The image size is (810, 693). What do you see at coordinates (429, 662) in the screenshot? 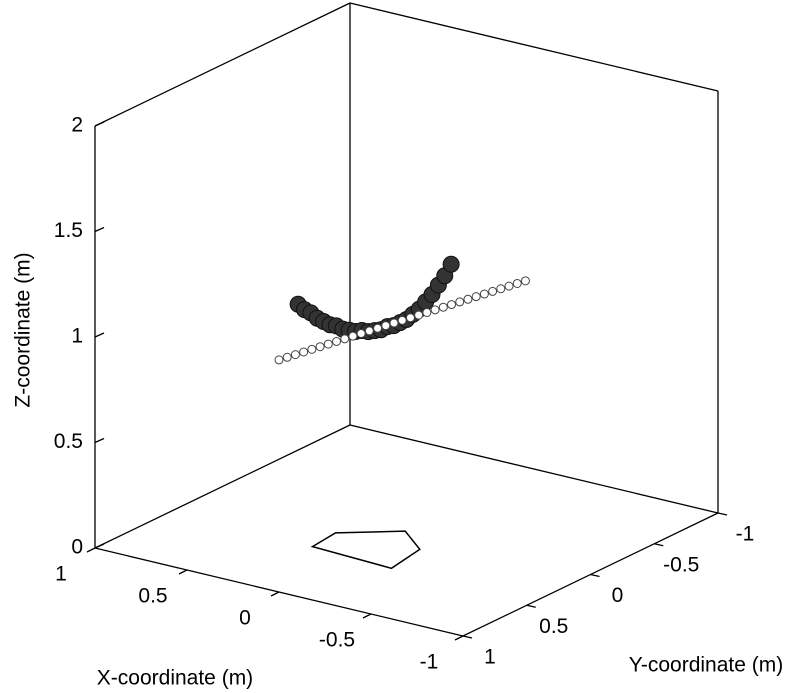
I see `x-tick-label: -1` at bounding box center [429, 662].